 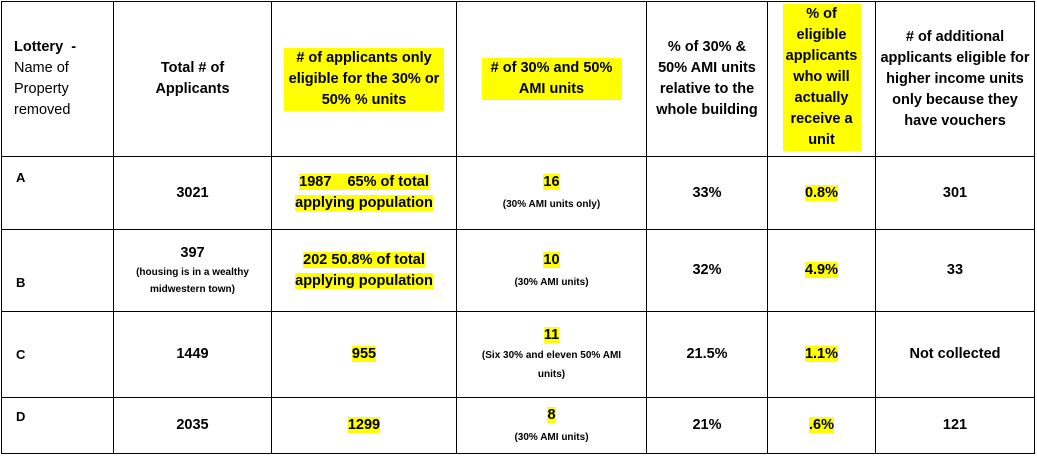 I want to click on eligible-value: 202 50.8% of total, so click(x=364, y=259).